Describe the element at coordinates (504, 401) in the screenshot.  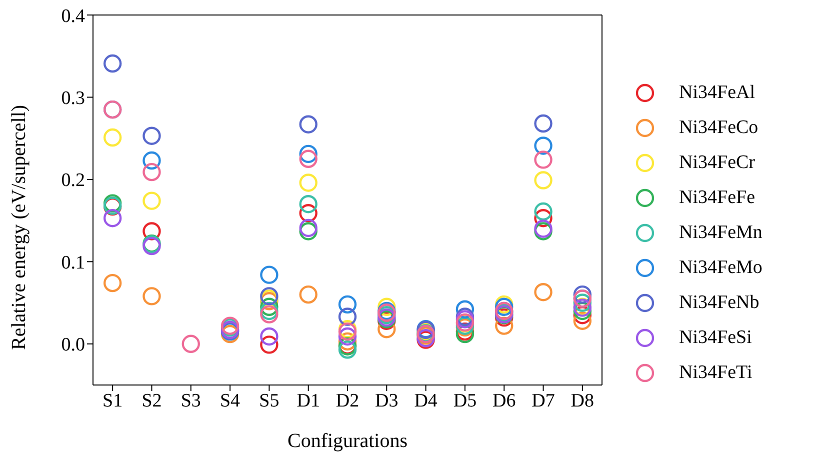
I see `x-tick-label: D6` at that location.